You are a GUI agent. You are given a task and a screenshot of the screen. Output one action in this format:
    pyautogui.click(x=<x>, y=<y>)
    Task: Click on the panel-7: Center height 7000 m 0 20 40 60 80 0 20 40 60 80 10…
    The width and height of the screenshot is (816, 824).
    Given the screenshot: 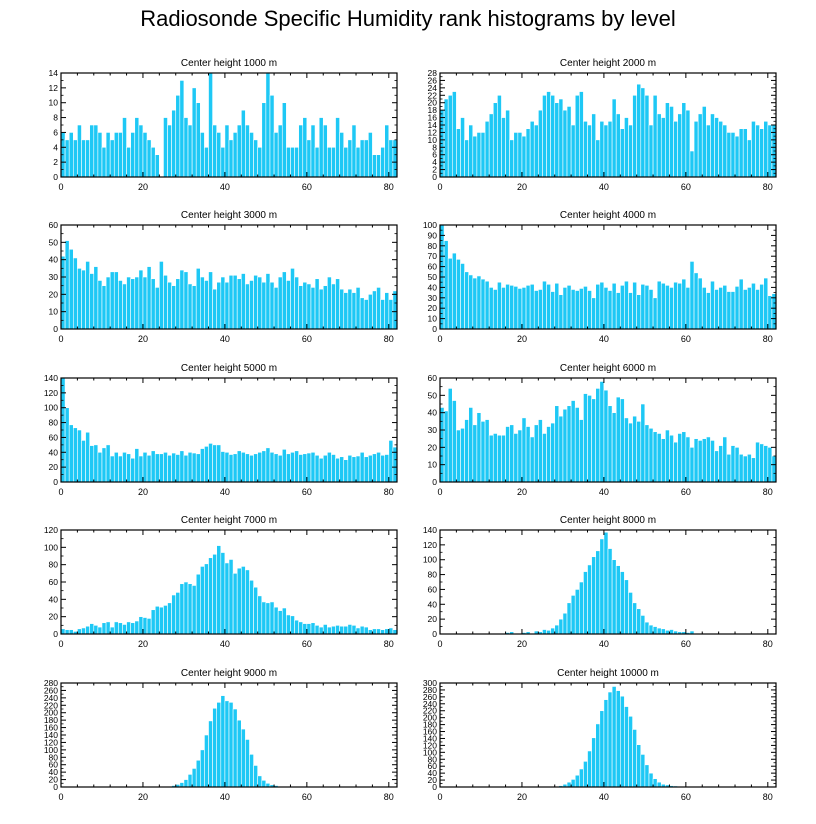 What is the action you would take?
    pyautogui.click(x=221, y=582)
    